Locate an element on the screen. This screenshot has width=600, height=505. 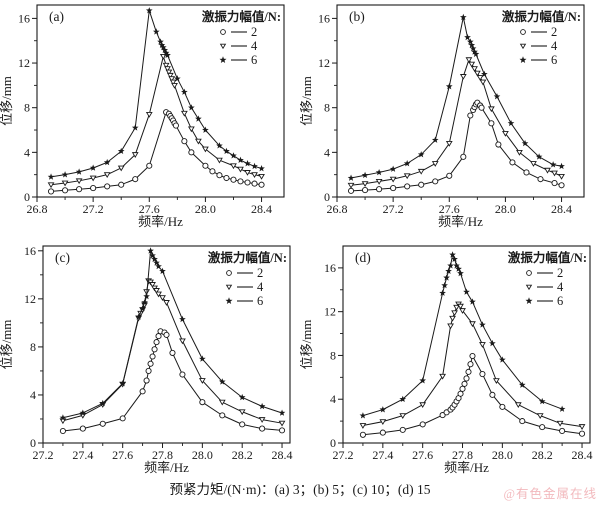
panel-label: (b) is located at coordinates (357, 16).